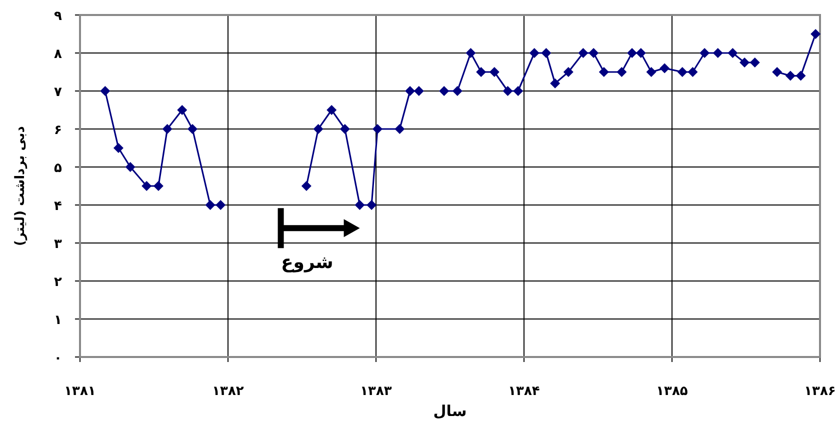 The image size is (840, 427). Describe the element at coordinates (20, 186) in the screenshot. I see `y-axis-title: دبی برداشت (لیتر)` at that location.